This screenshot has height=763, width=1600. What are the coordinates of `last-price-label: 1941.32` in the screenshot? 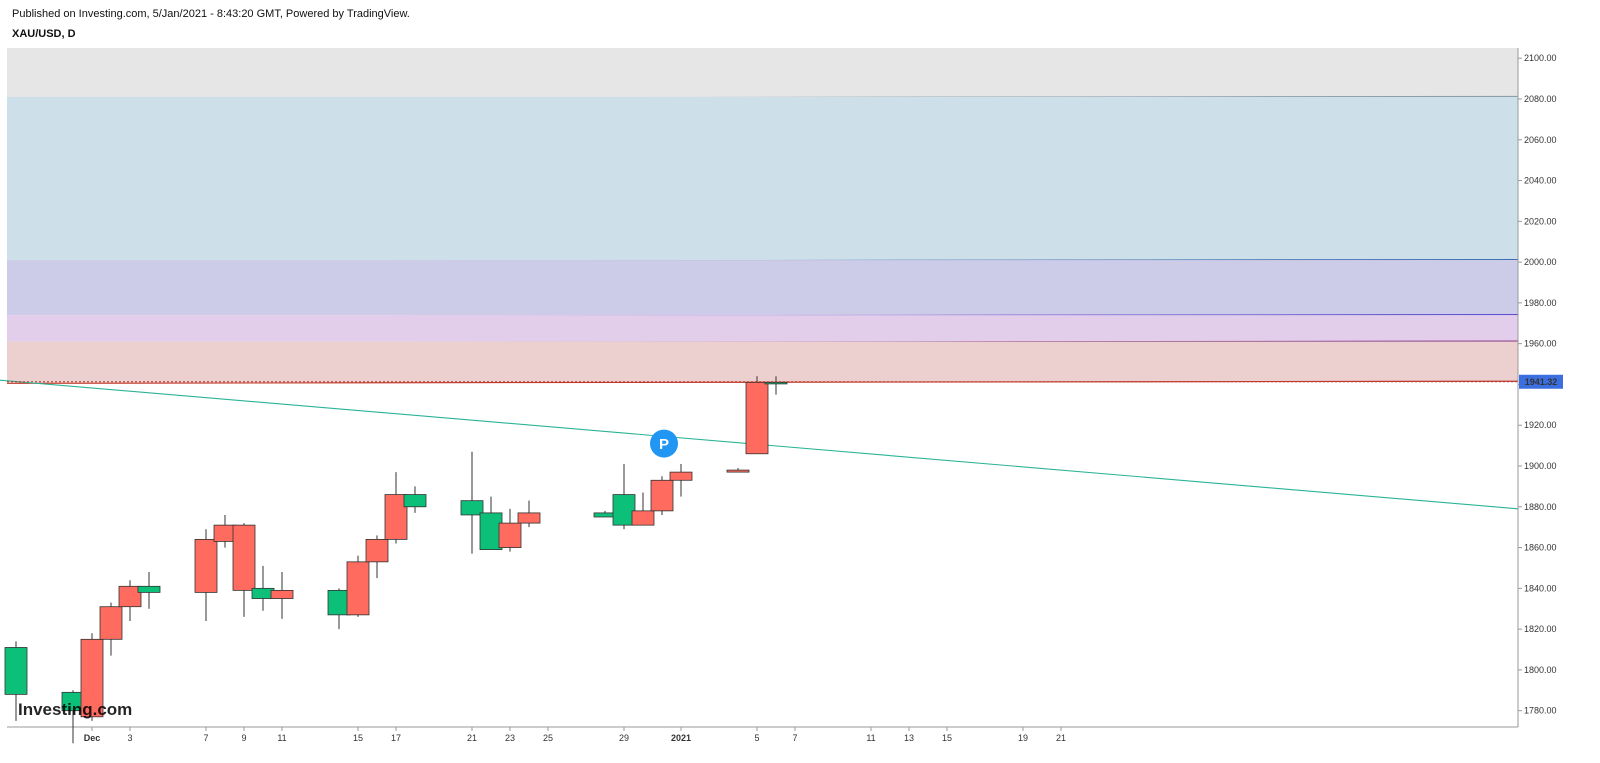 It's located at (1541, 382).